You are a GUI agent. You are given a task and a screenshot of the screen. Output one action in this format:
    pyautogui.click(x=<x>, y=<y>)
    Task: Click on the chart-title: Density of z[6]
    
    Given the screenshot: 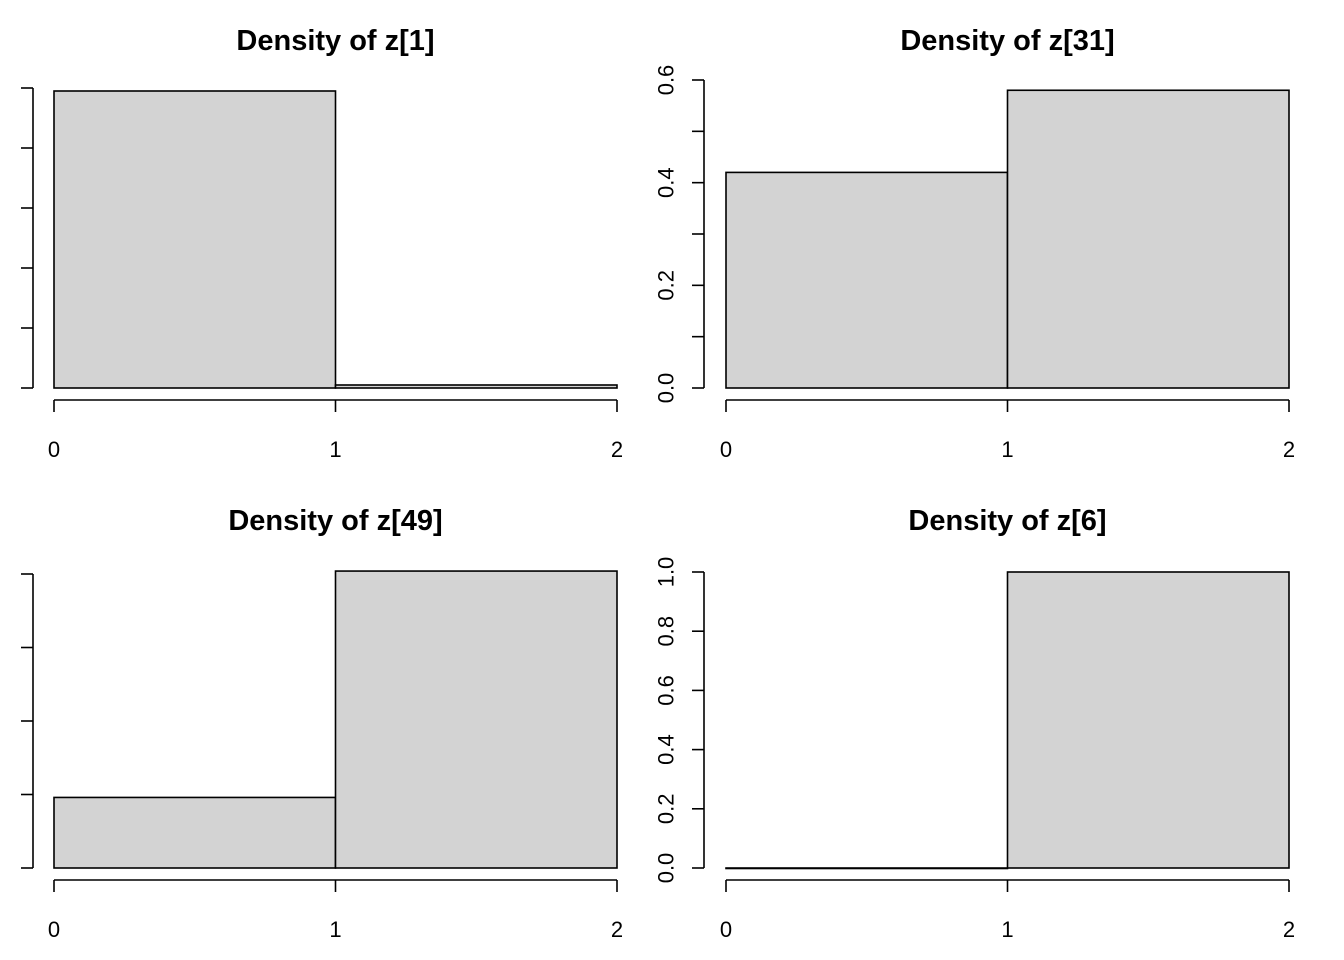 What is the action you would take?
    pyautogui.click(x=1007, y=521)
    